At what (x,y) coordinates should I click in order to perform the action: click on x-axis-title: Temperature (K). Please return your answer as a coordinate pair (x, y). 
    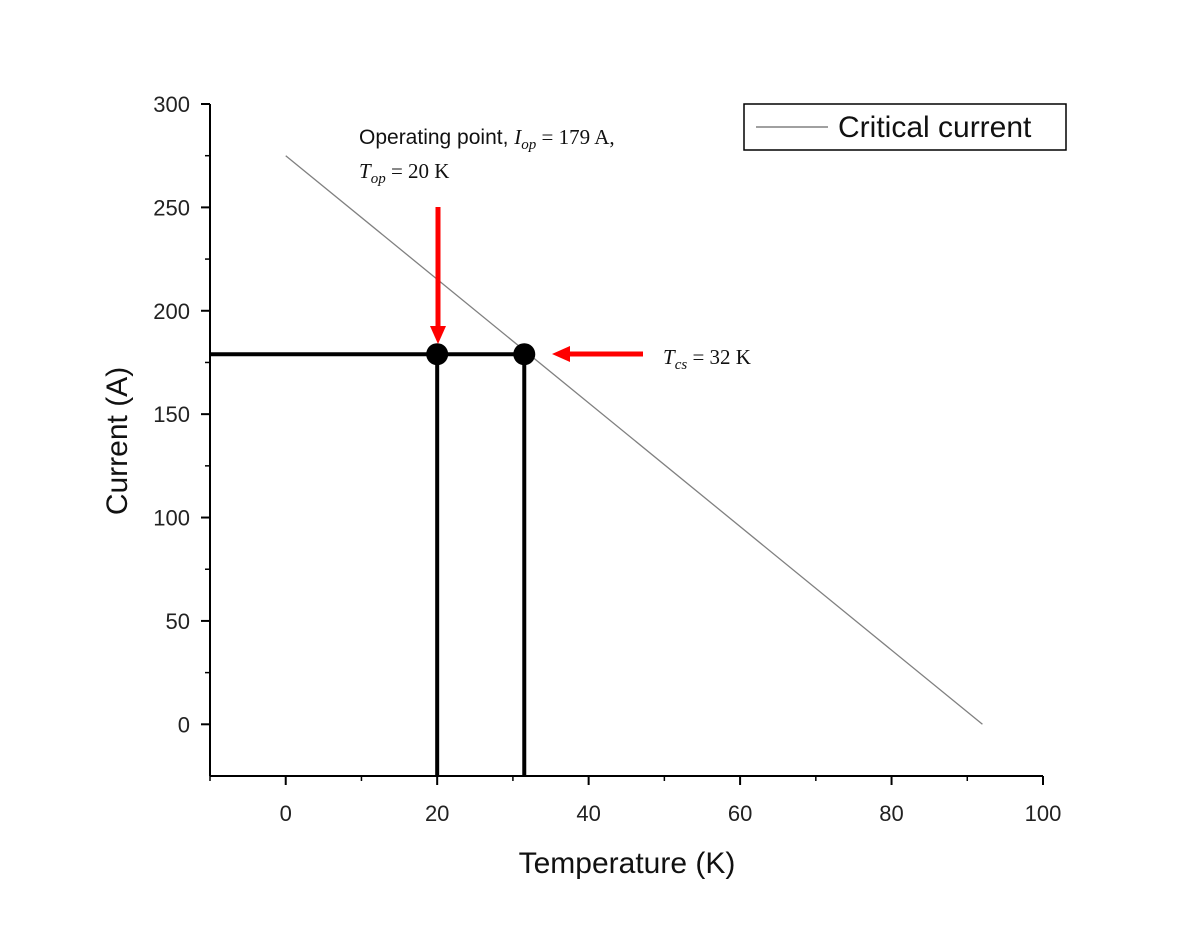
    Looking at the image, I should click on (627, 863).